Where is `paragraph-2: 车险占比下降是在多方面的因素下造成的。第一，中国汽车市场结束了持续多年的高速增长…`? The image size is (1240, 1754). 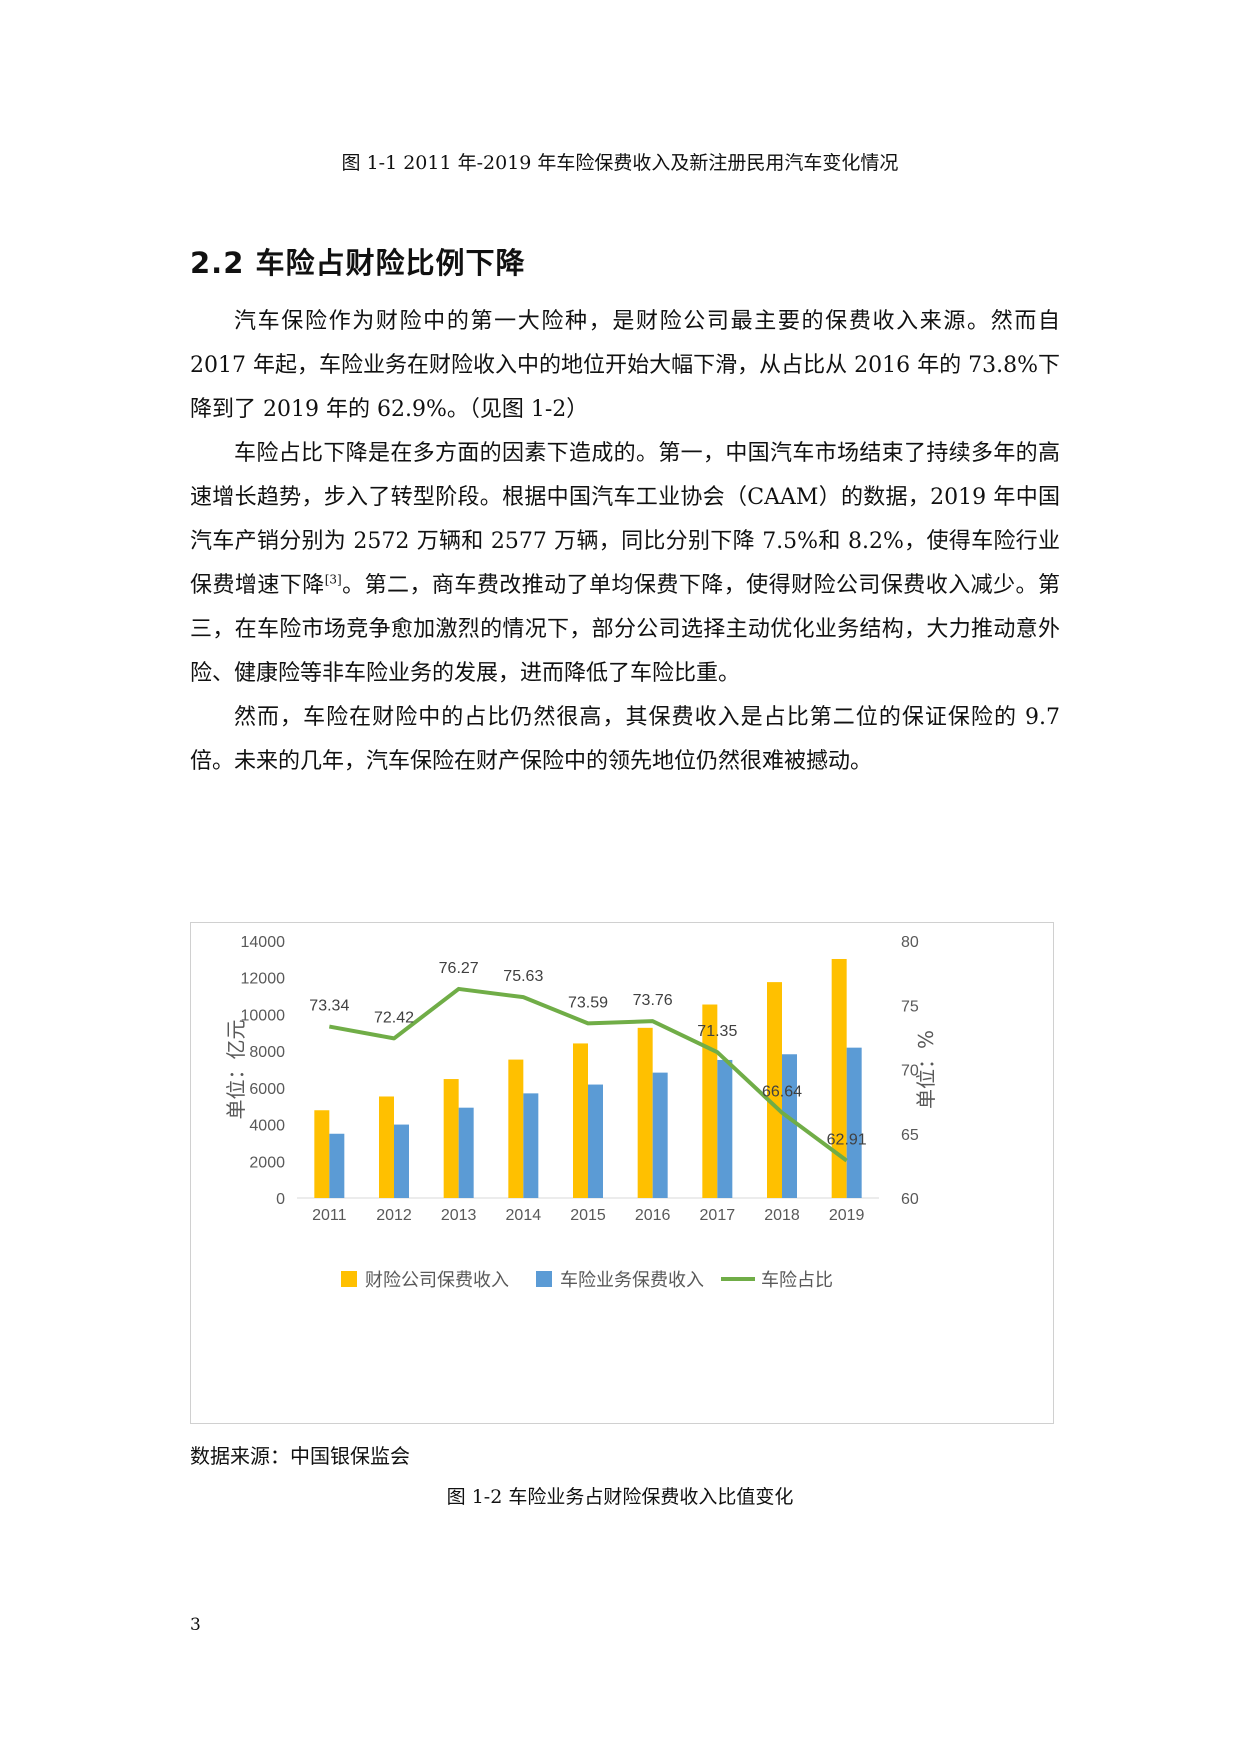
paragraph-2: 车险占比下降是在多方面的因素下造成的。第一，中国汽车市场结束了持续多年的高速增长… is located at coordinates (625, 564).